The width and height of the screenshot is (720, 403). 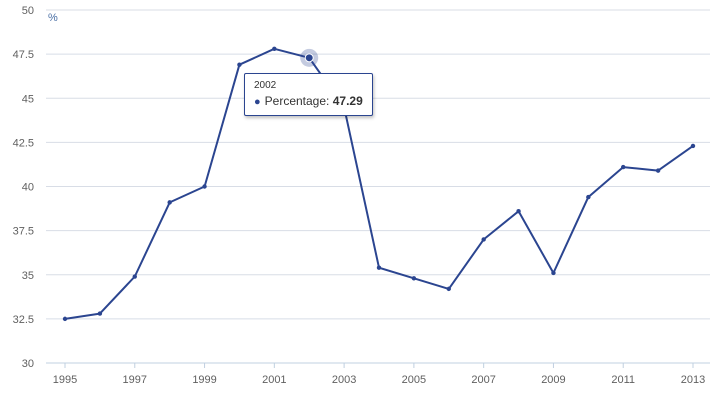 I want to click on x-tick-label: 1997, so click(x=135, y=380).